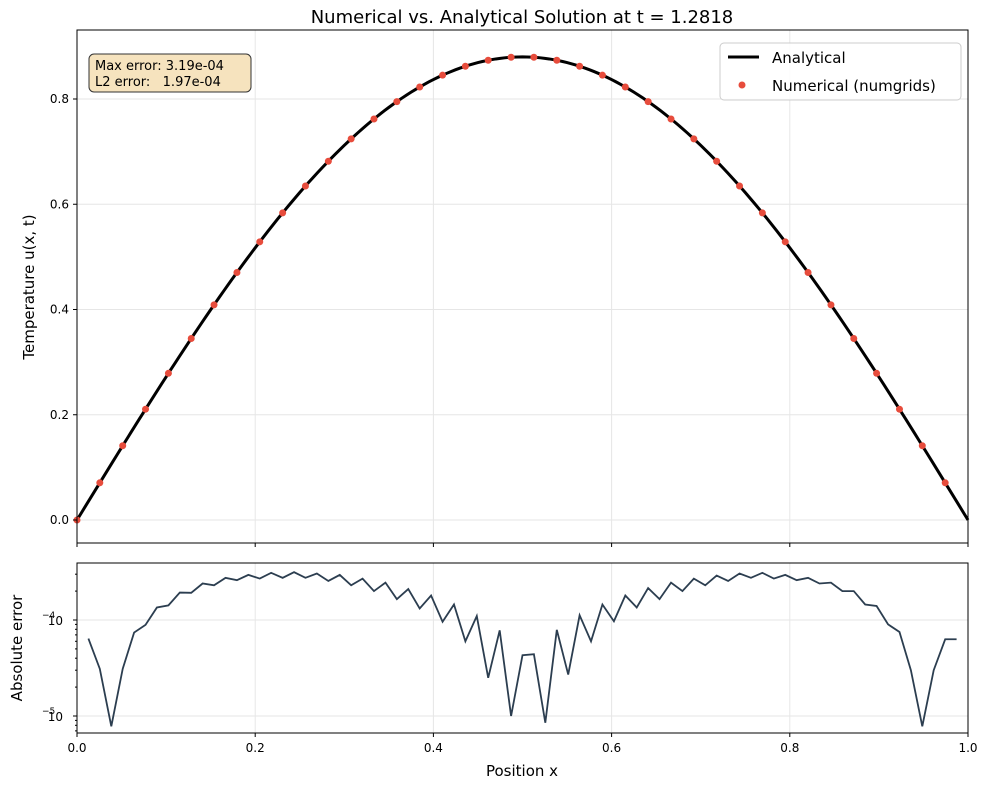  Describe the element at coordinates (742, 85) in the screenshot. I see `legend-numerical-swatch` at that location.